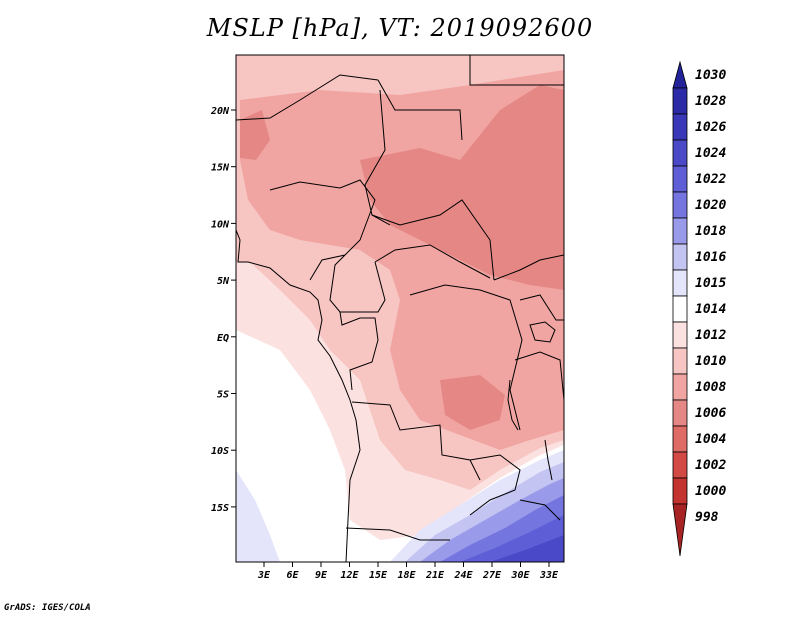 The image size is (800, 618). Describe the element at coordinates (47, 608) in the screenshot. I see `credit-text: GrADS: IGES/COLA` at that location.